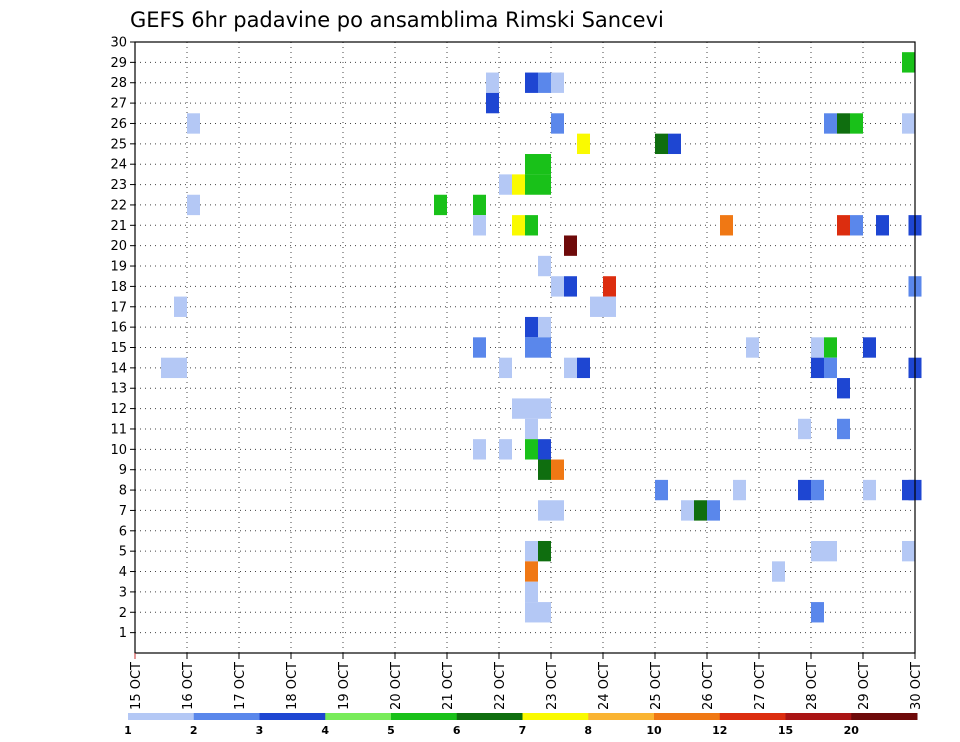 The width and height of the screenshot is (960, 742). I want to click on y-tick-label: 22, so click(118, 205).